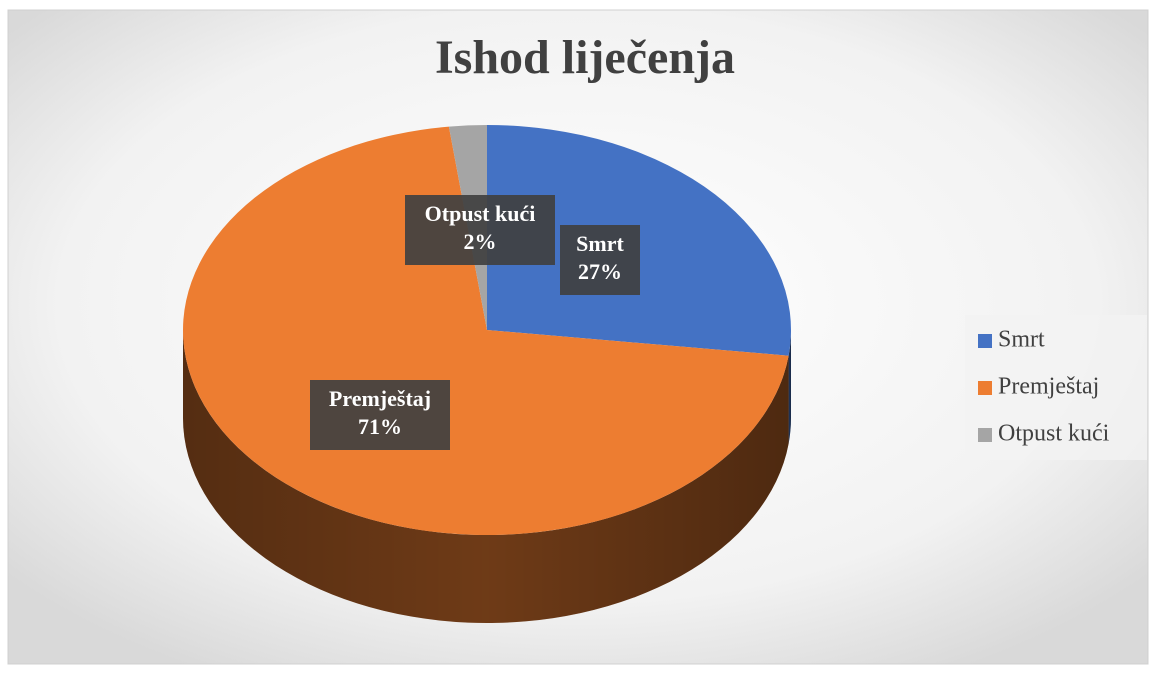  What do you see at coordinates (480, 241) in the screenshot?
I see `data-label-value: 2%` at bounding box center [480, 241].